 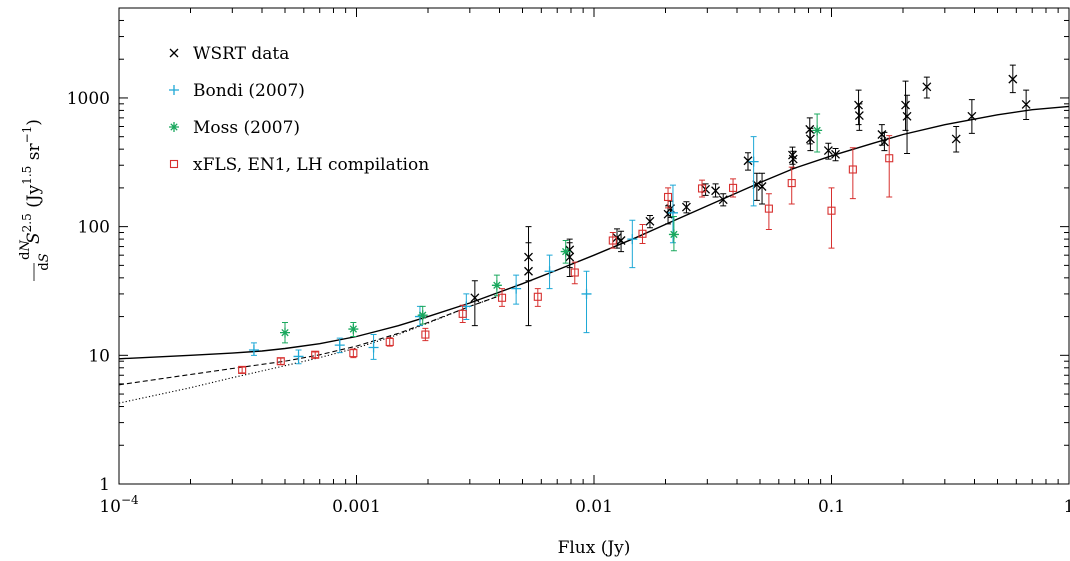 What do you see at coordinates (119, 505) in the screenshot?
I see `x-tick-label: 10−4` at bounding box center [119, 505].